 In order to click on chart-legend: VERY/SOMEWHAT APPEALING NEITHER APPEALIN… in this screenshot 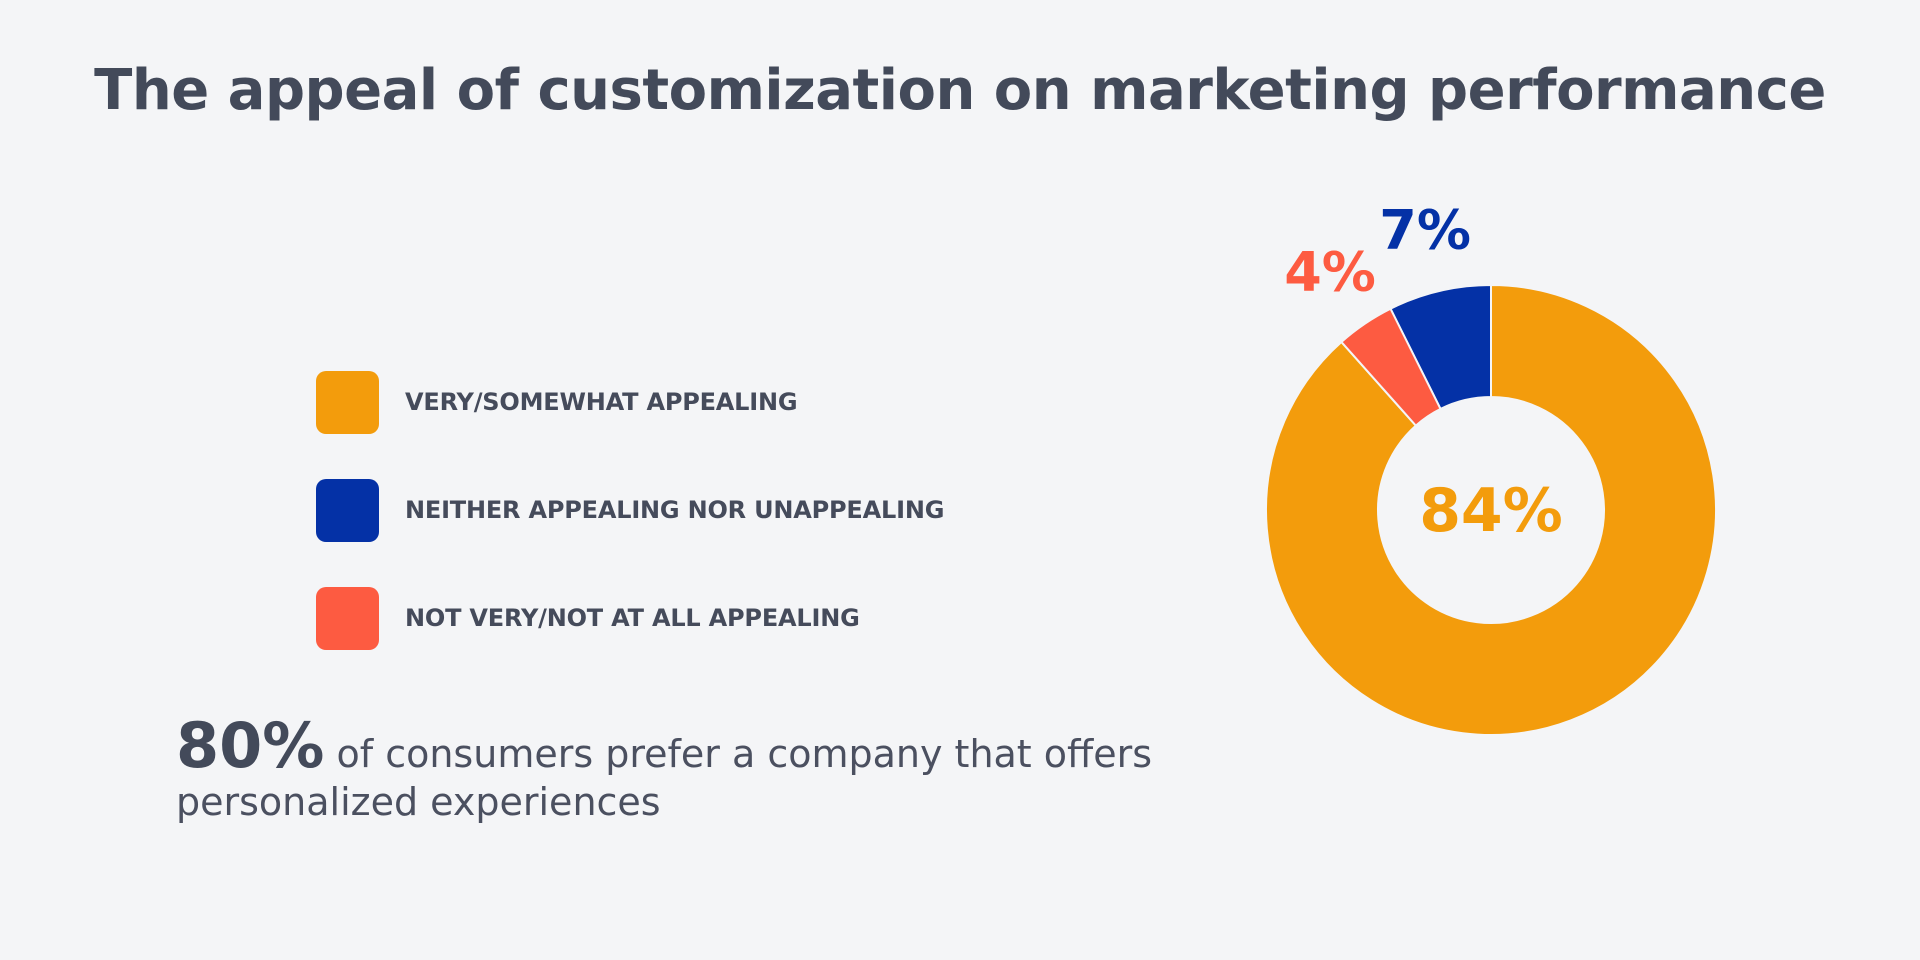, I will do `click(630, 532)`.